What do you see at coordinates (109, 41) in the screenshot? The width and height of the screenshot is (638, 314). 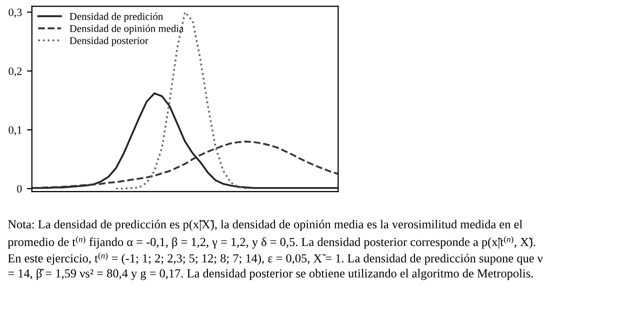 I see `legend-label: Densidad posterior` at bounding box center [109, 41].